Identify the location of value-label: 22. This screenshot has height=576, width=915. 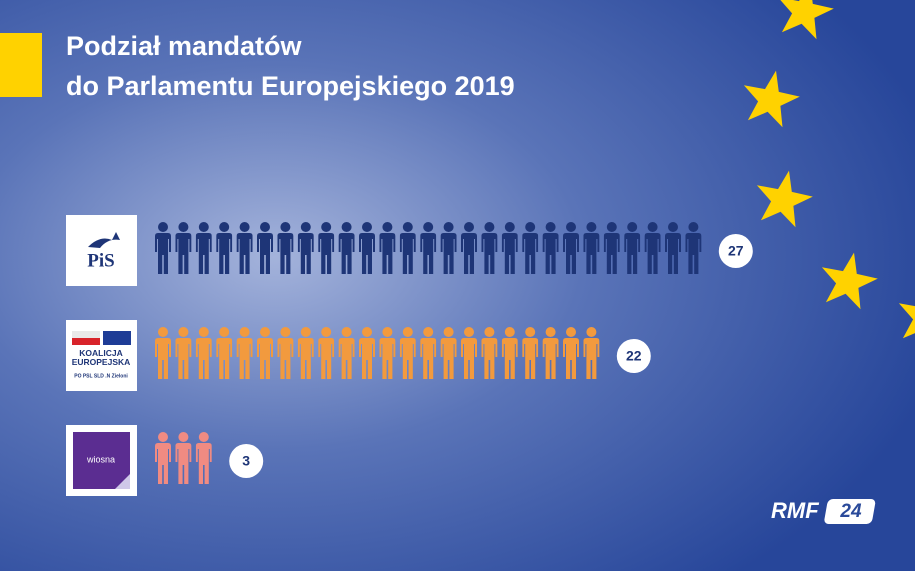
(634, 356).